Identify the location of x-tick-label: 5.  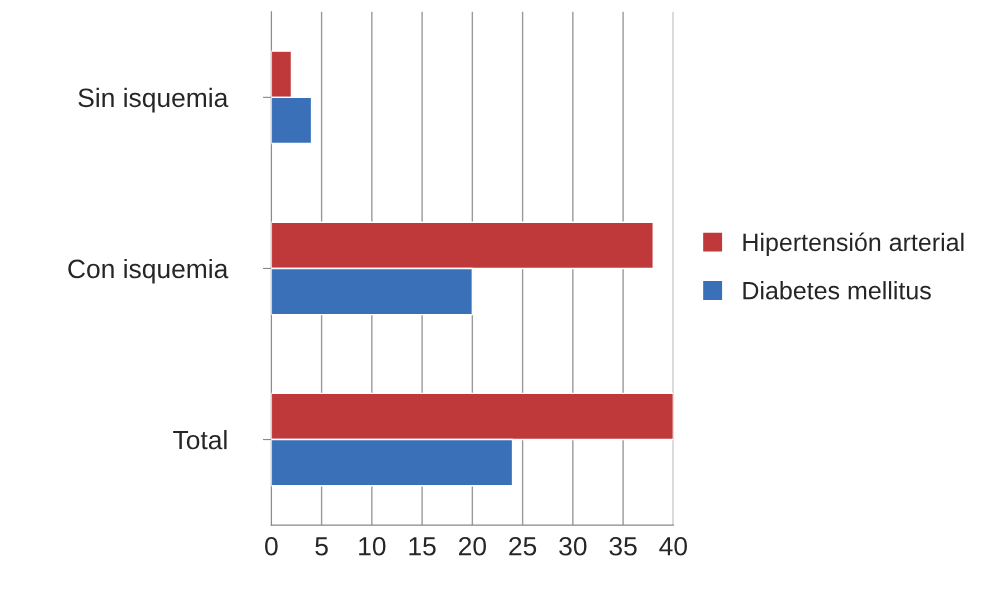
(321, 546).